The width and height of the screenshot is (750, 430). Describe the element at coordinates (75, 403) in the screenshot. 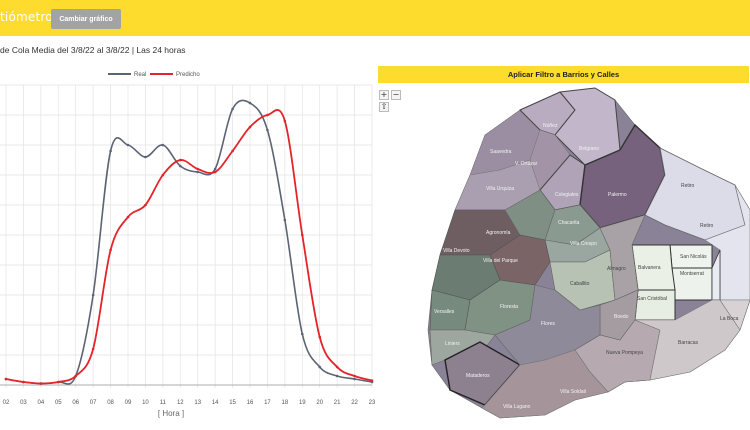

I see `x-tick-label: 06` at that location.